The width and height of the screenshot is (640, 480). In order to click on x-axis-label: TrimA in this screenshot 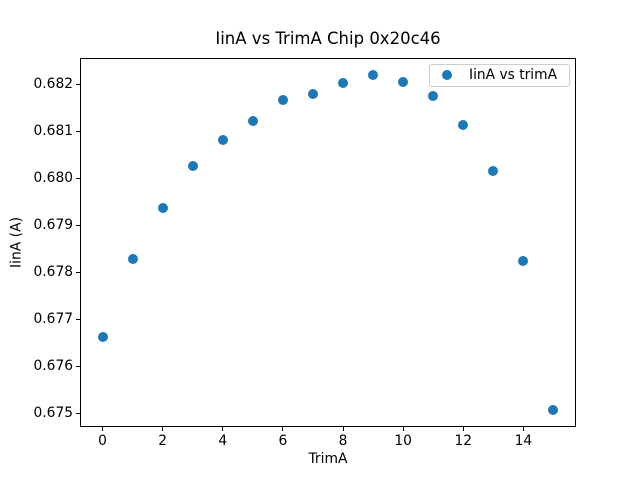, I will do `click(328, 459)`.